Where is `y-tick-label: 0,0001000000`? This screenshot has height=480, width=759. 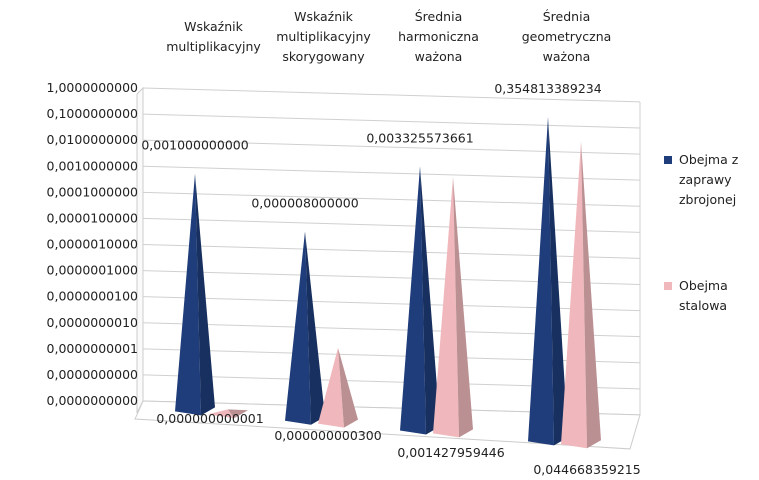 y-tick-label: 0,0001000000 is located at coordinates (93, 191).